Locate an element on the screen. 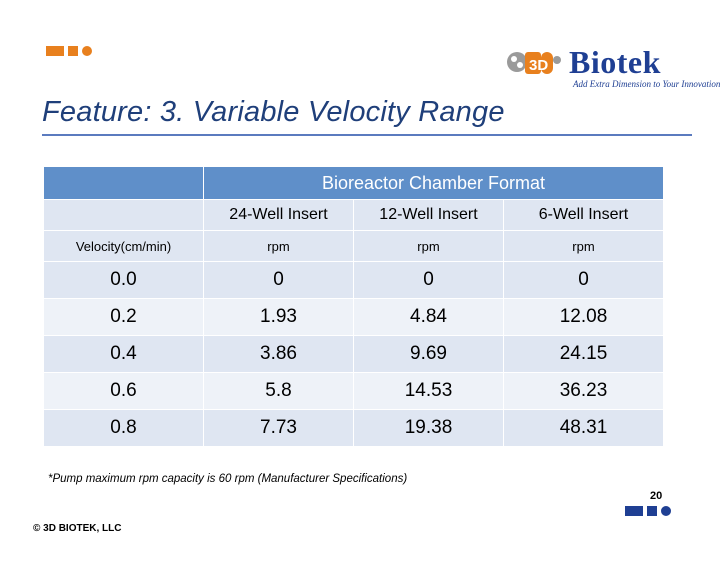 This screenshot has width=728, height=563. rpm-cell: 48.31 is located at coordinates (583, 428).